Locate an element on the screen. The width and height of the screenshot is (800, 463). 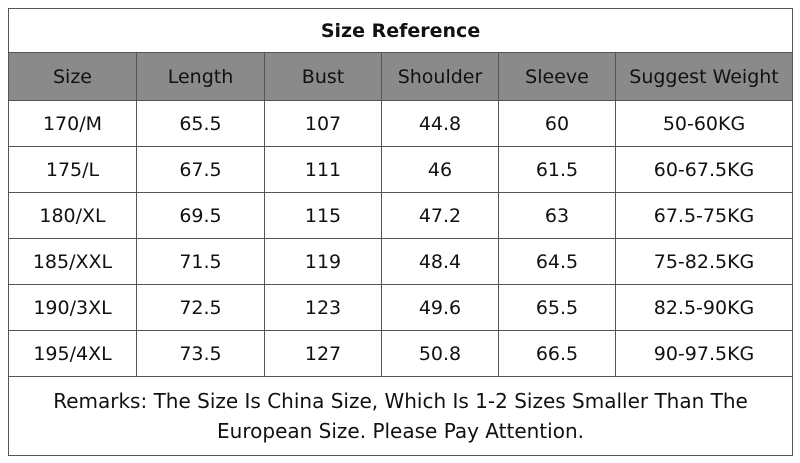
table-row: 185/XXL 71.5 119 48.4 64.5 75-82.5KG is located at coordinates (401, 261).